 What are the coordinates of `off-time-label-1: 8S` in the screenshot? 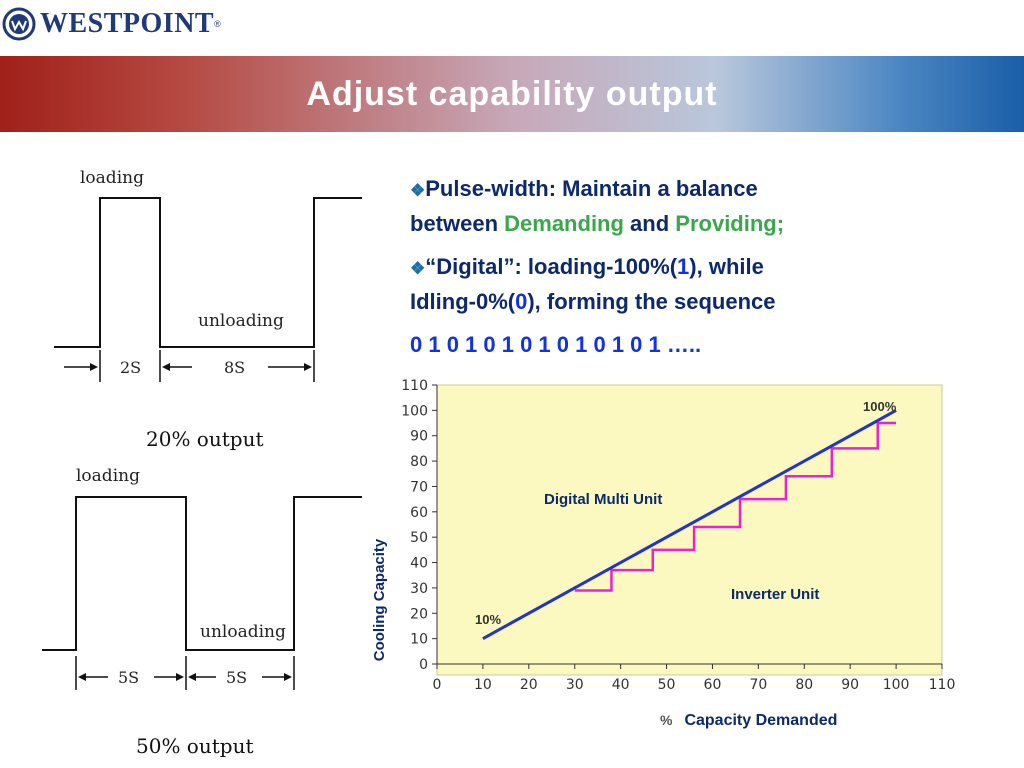 It's located at (234, 367).